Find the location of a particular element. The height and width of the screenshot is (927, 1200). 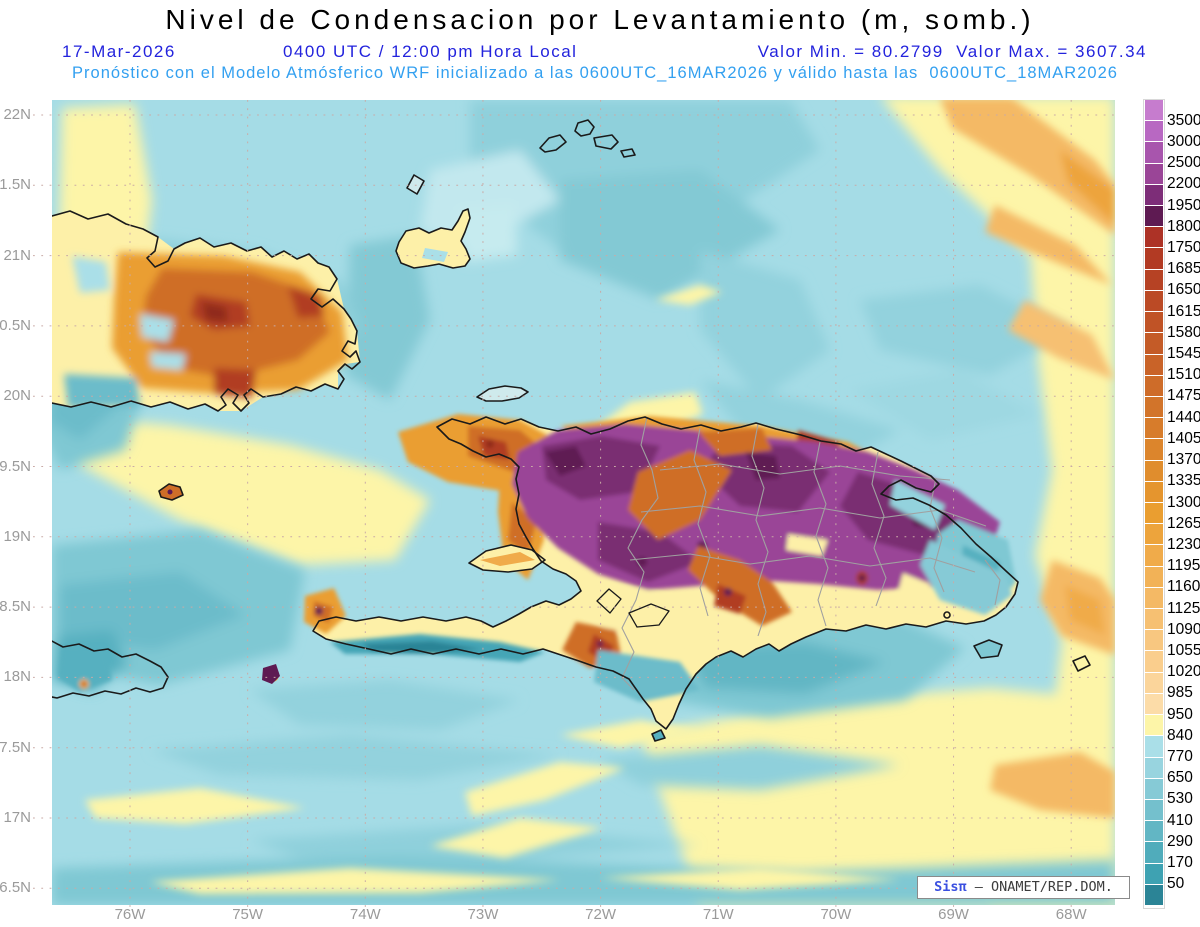

jamaica-coastline is located at coordinates (110, 669).